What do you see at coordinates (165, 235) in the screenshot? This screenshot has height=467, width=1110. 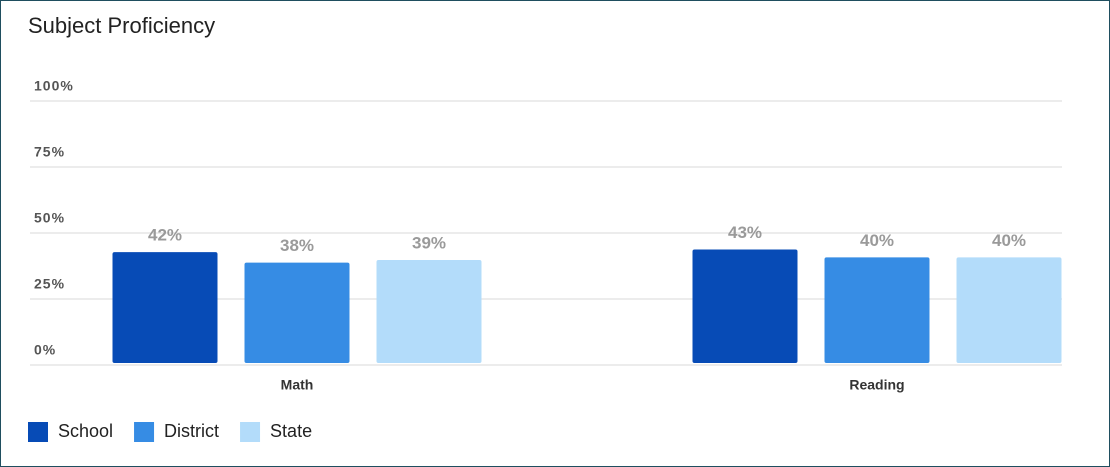 I see `value-label: 42%` at bounding box center [165, 235].